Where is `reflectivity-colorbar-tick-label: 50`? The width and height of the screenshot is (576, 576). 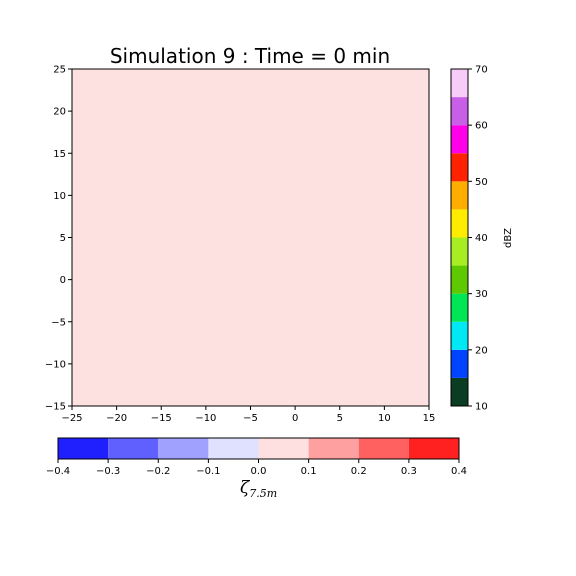
reflectivity-colorbar-tick-label: 50 is located at coordinates (481, 182).